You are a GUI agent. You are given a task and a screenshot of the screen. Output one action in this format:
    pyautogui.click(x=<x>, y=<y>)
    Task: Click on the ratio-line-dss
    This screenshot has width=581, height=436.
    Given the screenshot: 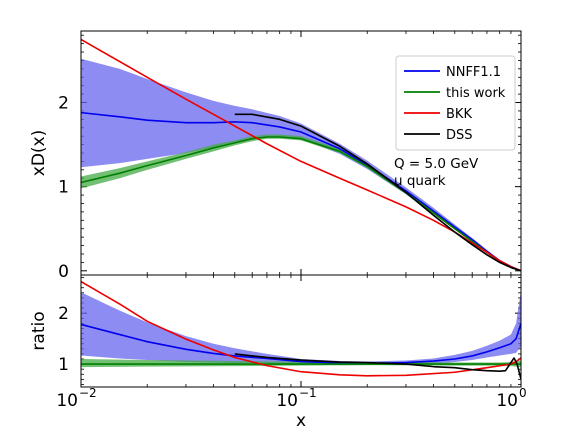 What is the action you would take?
    pyautogui.click(x=377, y=366)
    